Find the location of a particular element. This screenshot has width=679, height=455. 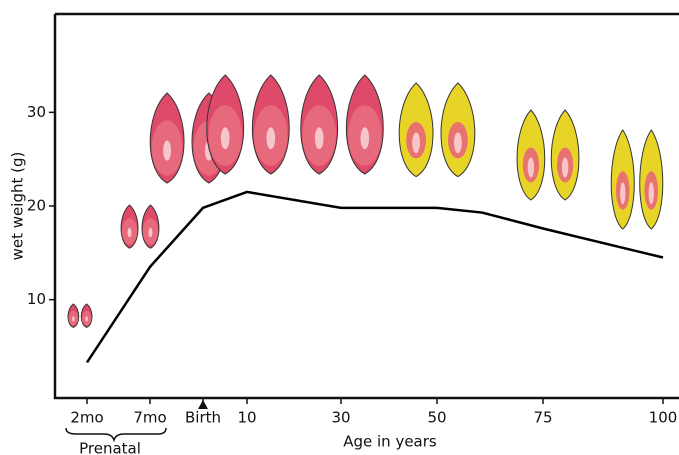

x-tick-label: Birth is located at coordinates (203, 418).